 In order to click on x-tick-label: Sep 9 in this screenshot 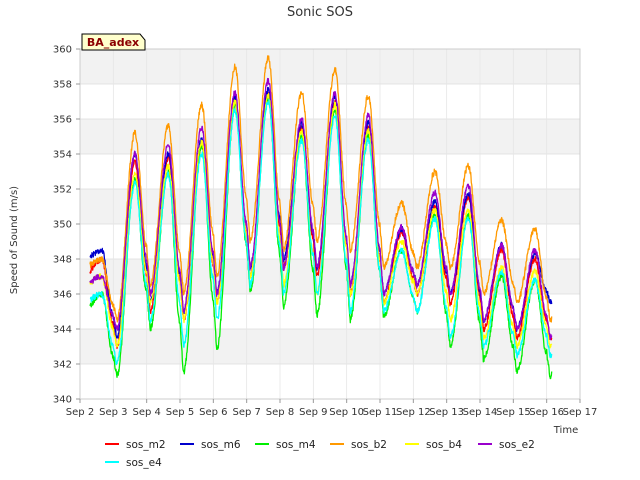, I will do `click(313, 412)`.